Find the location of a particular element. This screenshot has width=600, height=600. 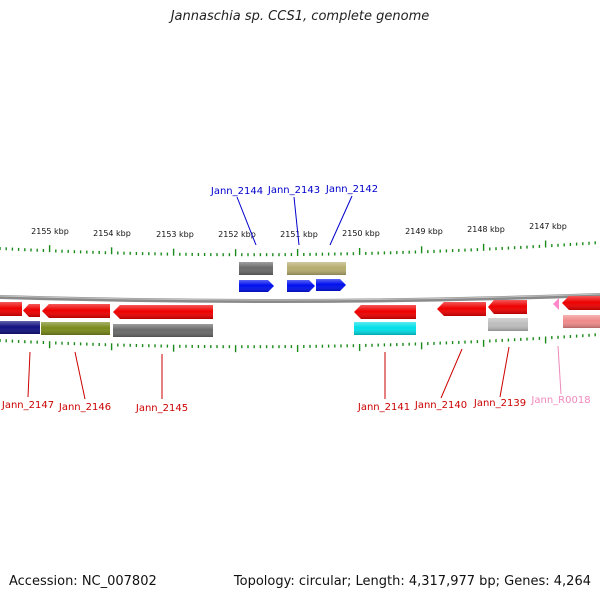

rna-arrow-jann-r0018 is located at coordinates (556, 304).